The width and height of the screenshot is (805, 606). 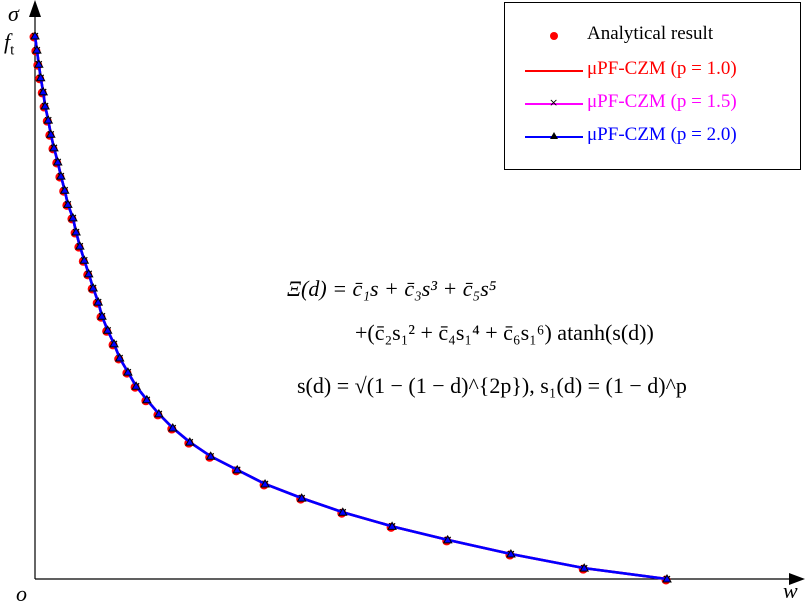 I want to click on legend-label: μPF-CZM (p = 2.0), so click(x=662, y=134).